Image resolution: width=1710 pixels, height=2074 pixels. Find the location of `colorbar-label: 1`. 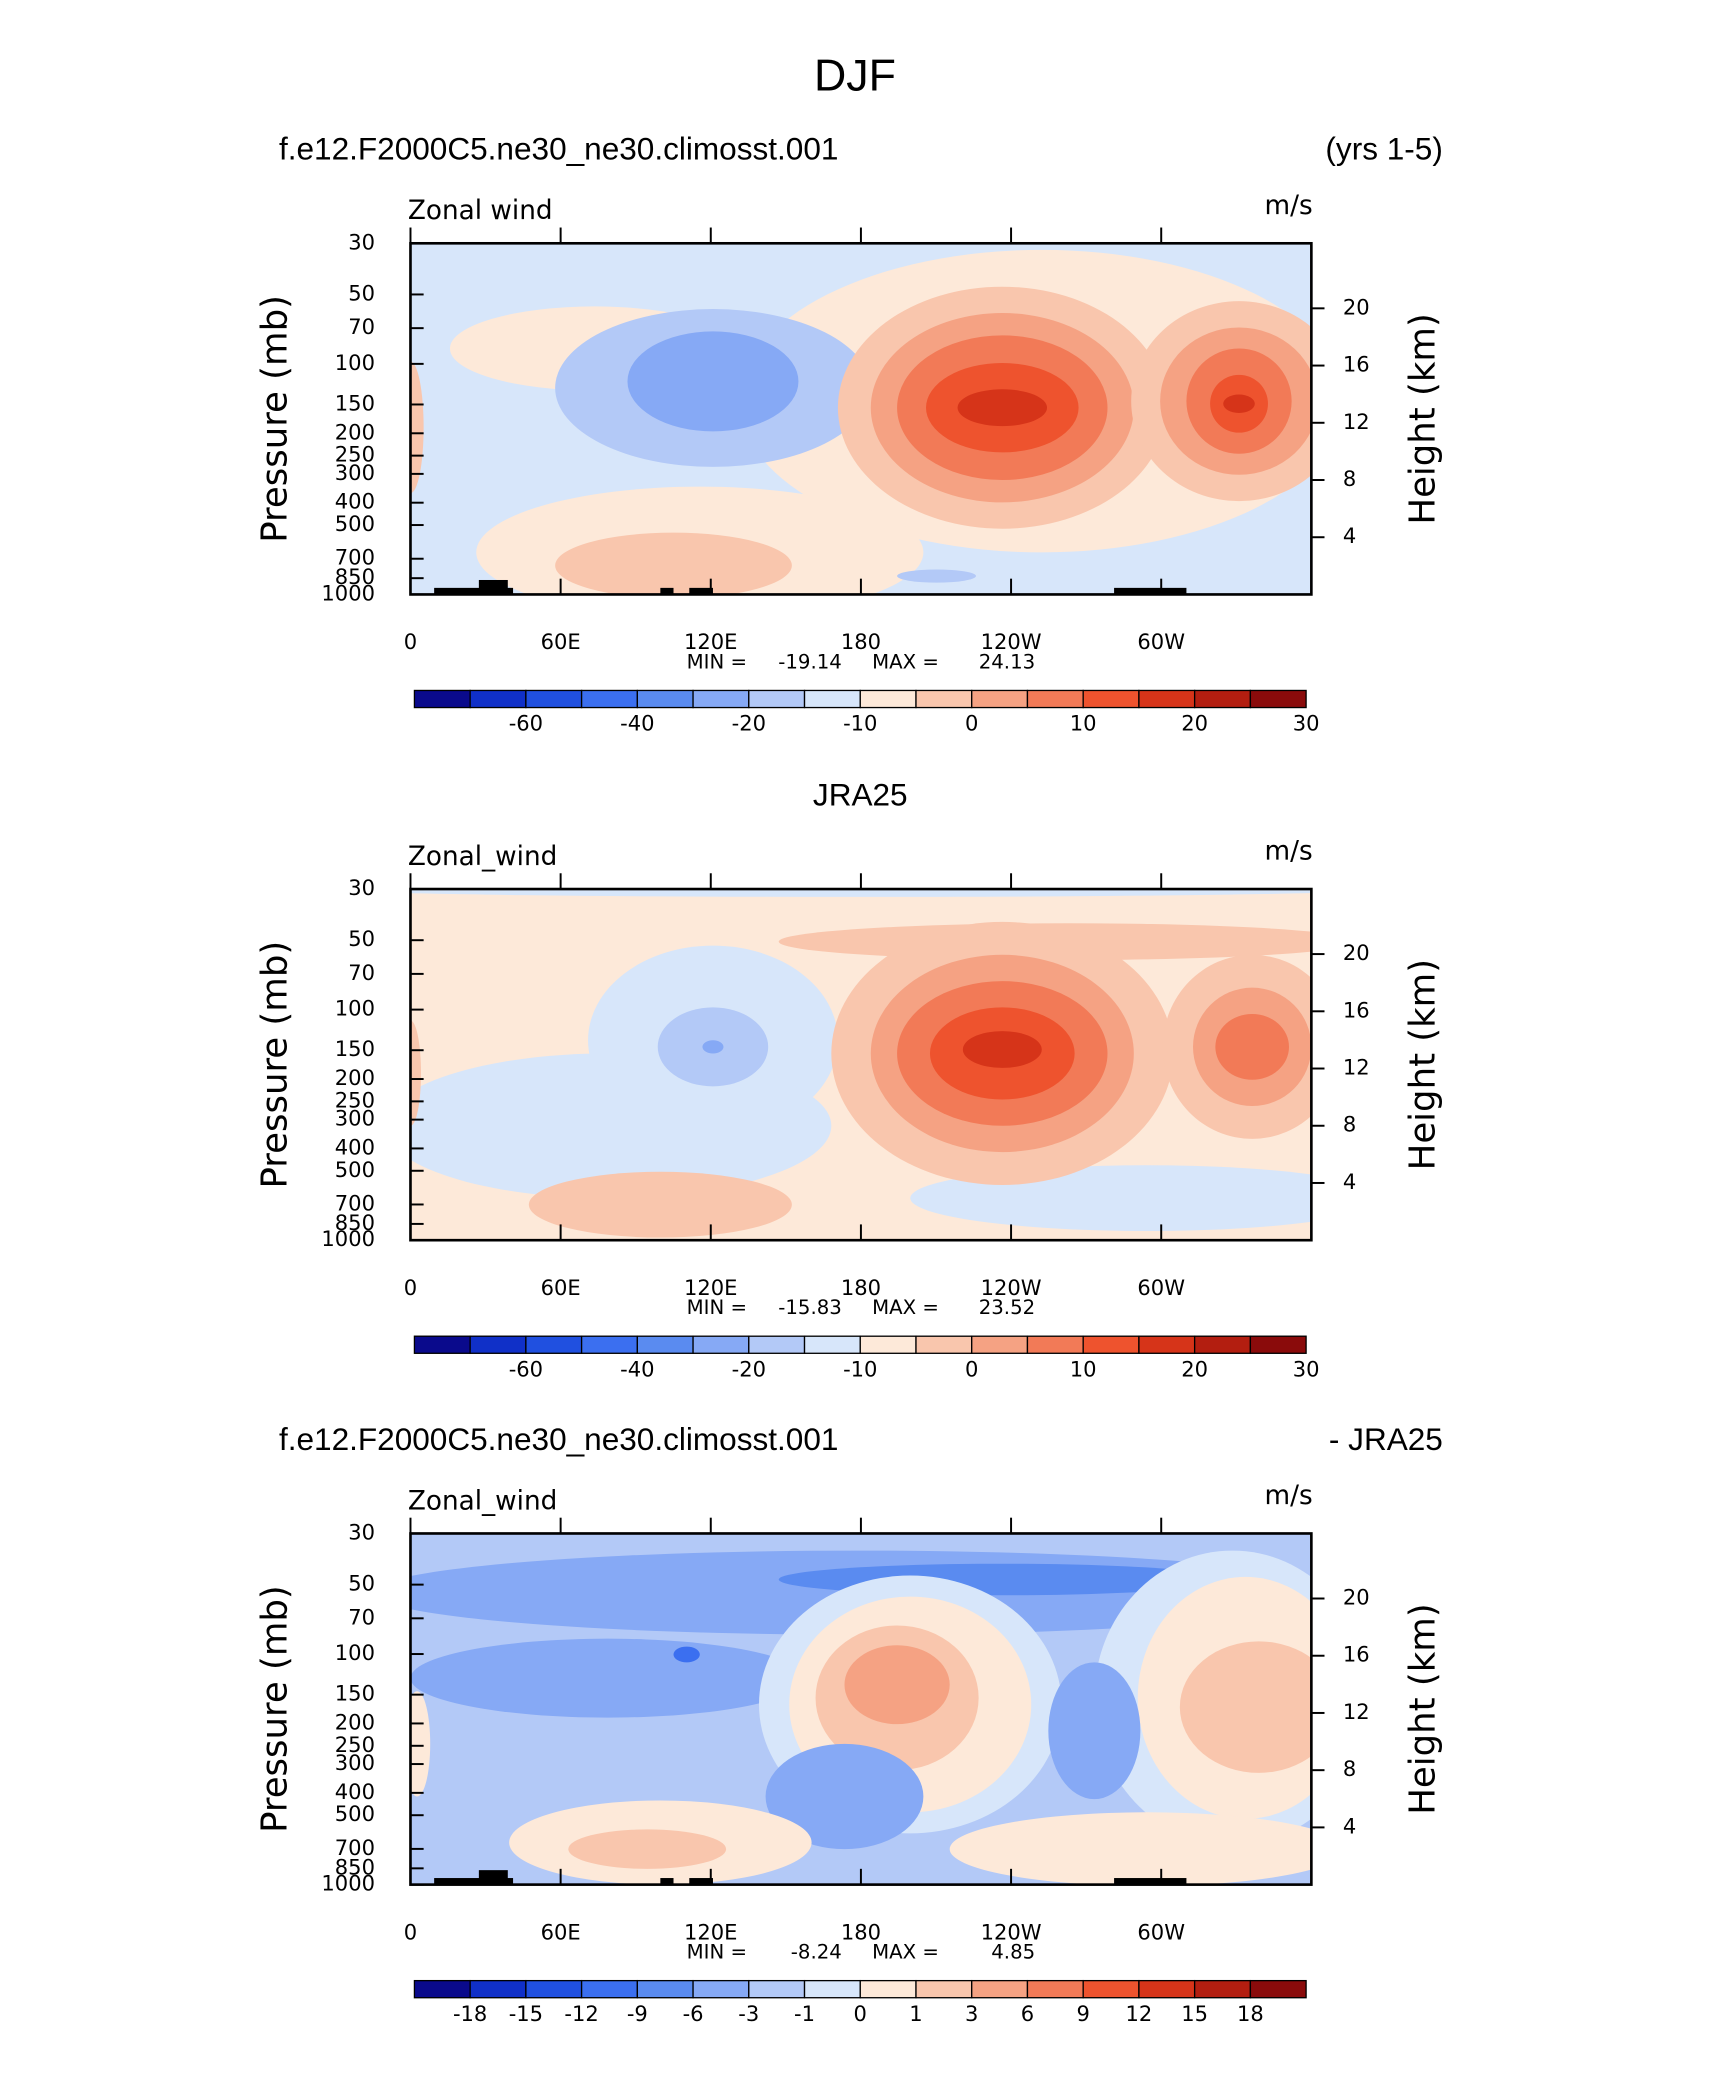

colorbar-label: 1 is located at coordinates (915, 2013).